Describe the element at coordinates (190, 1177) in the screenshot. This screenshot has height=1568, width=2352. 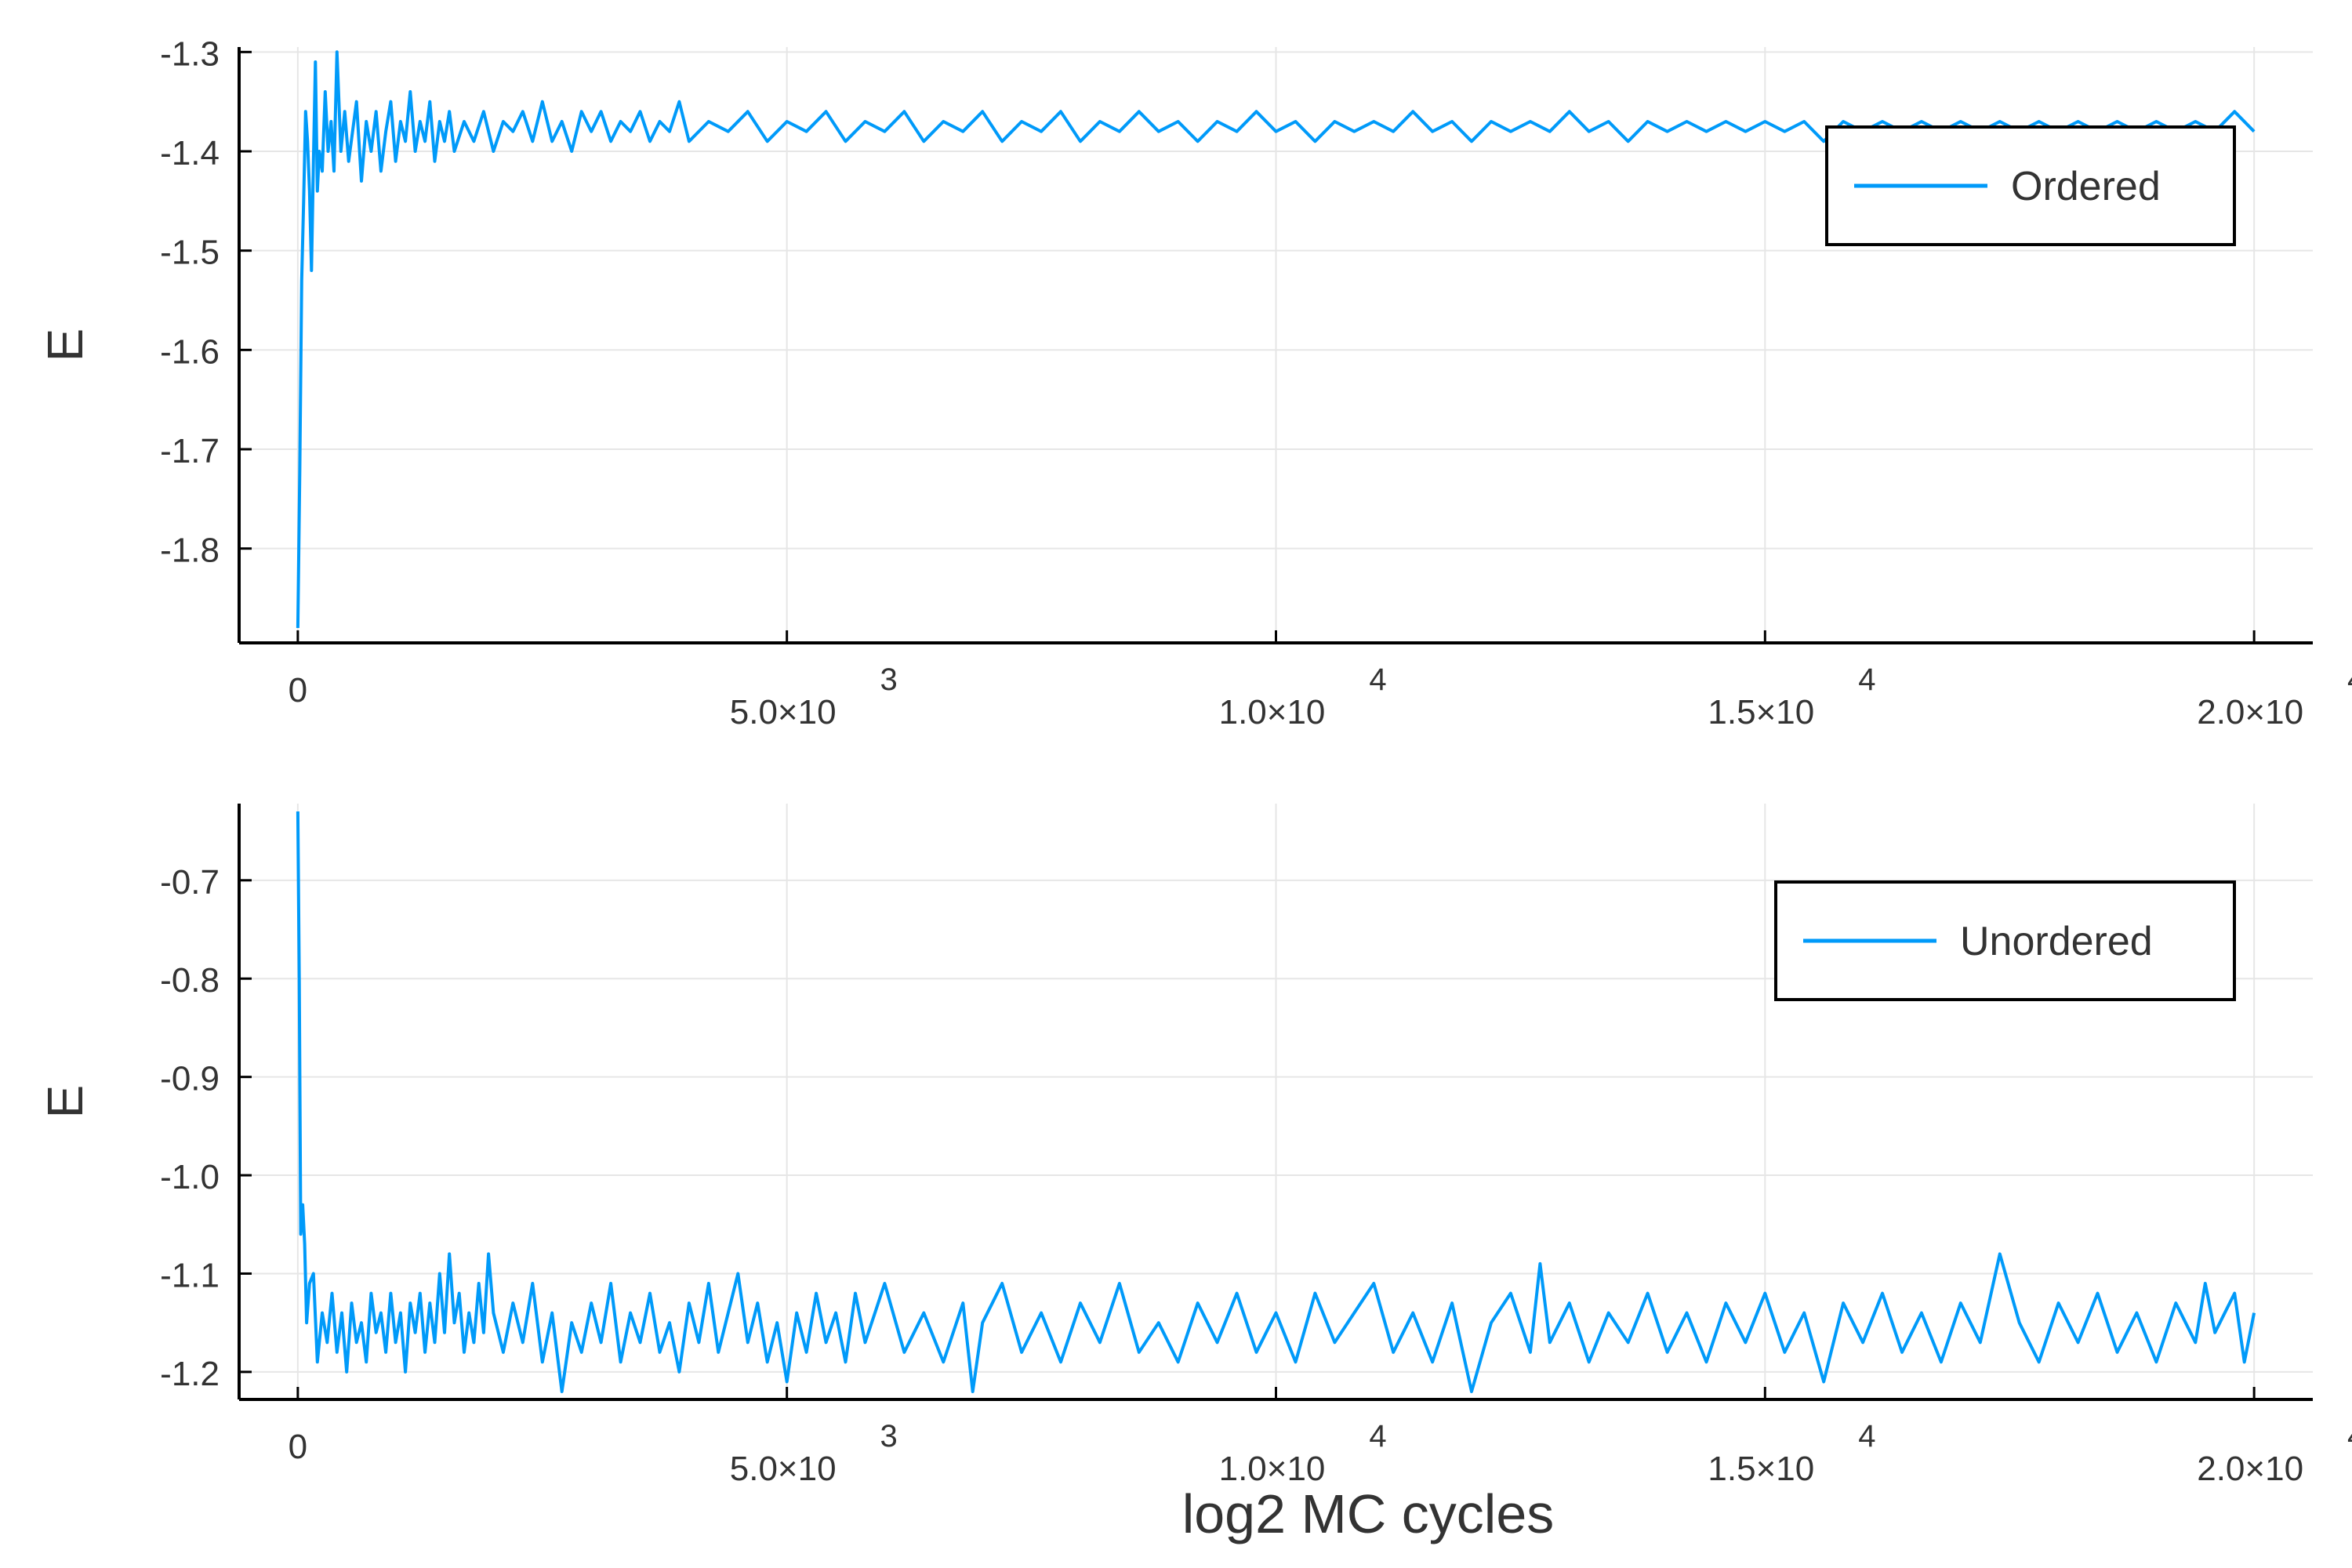
I see `y-tick-label: -1.0` at that location.